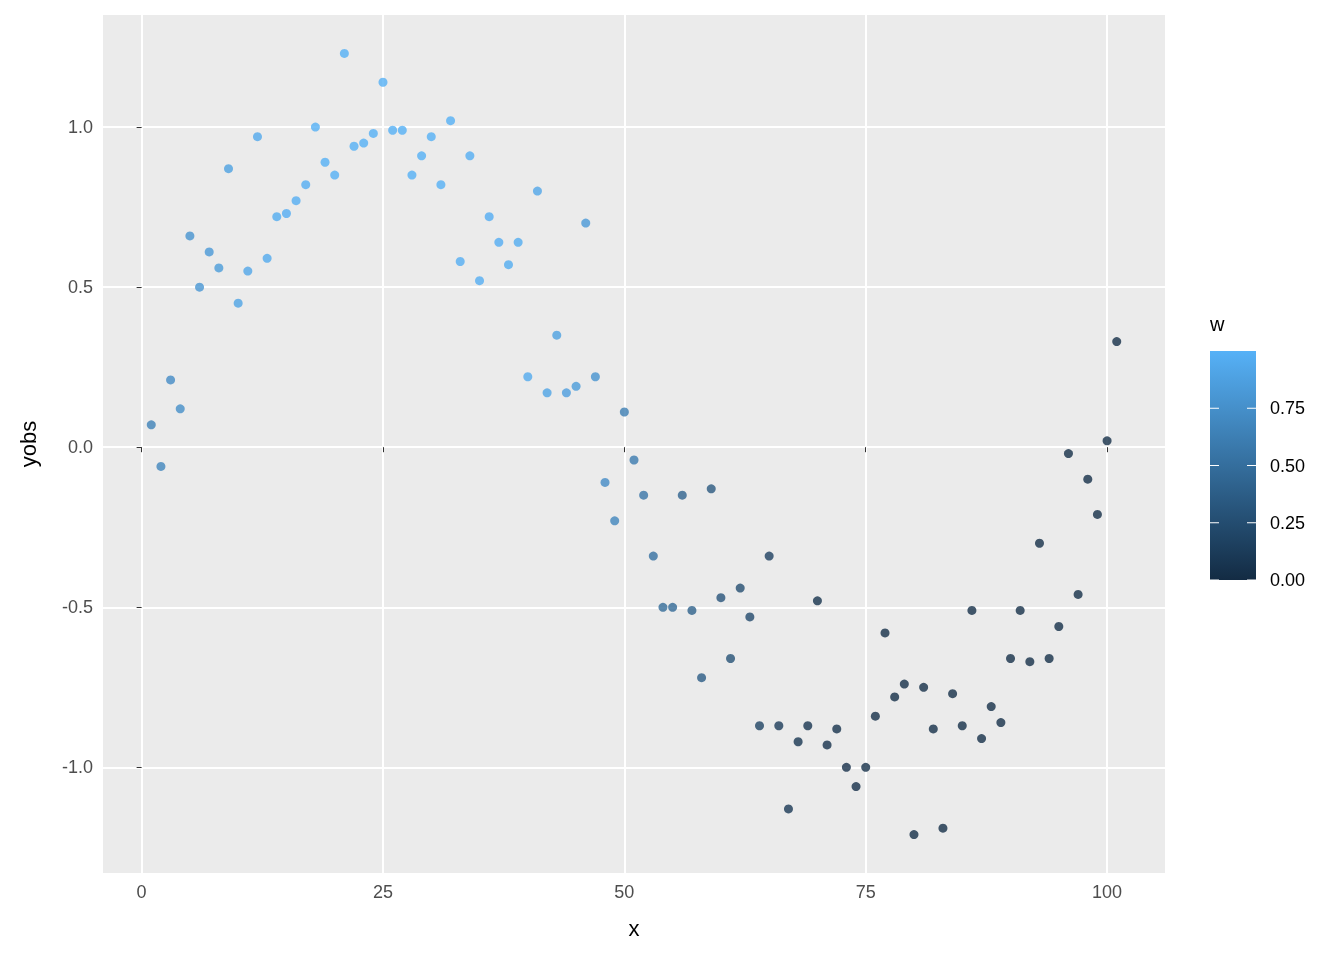 This screenshot has width=1344, height=960. Describe the element at coordinates (80, 287) in the screenshot. I see `y-tick-label: 0.5` at that location.